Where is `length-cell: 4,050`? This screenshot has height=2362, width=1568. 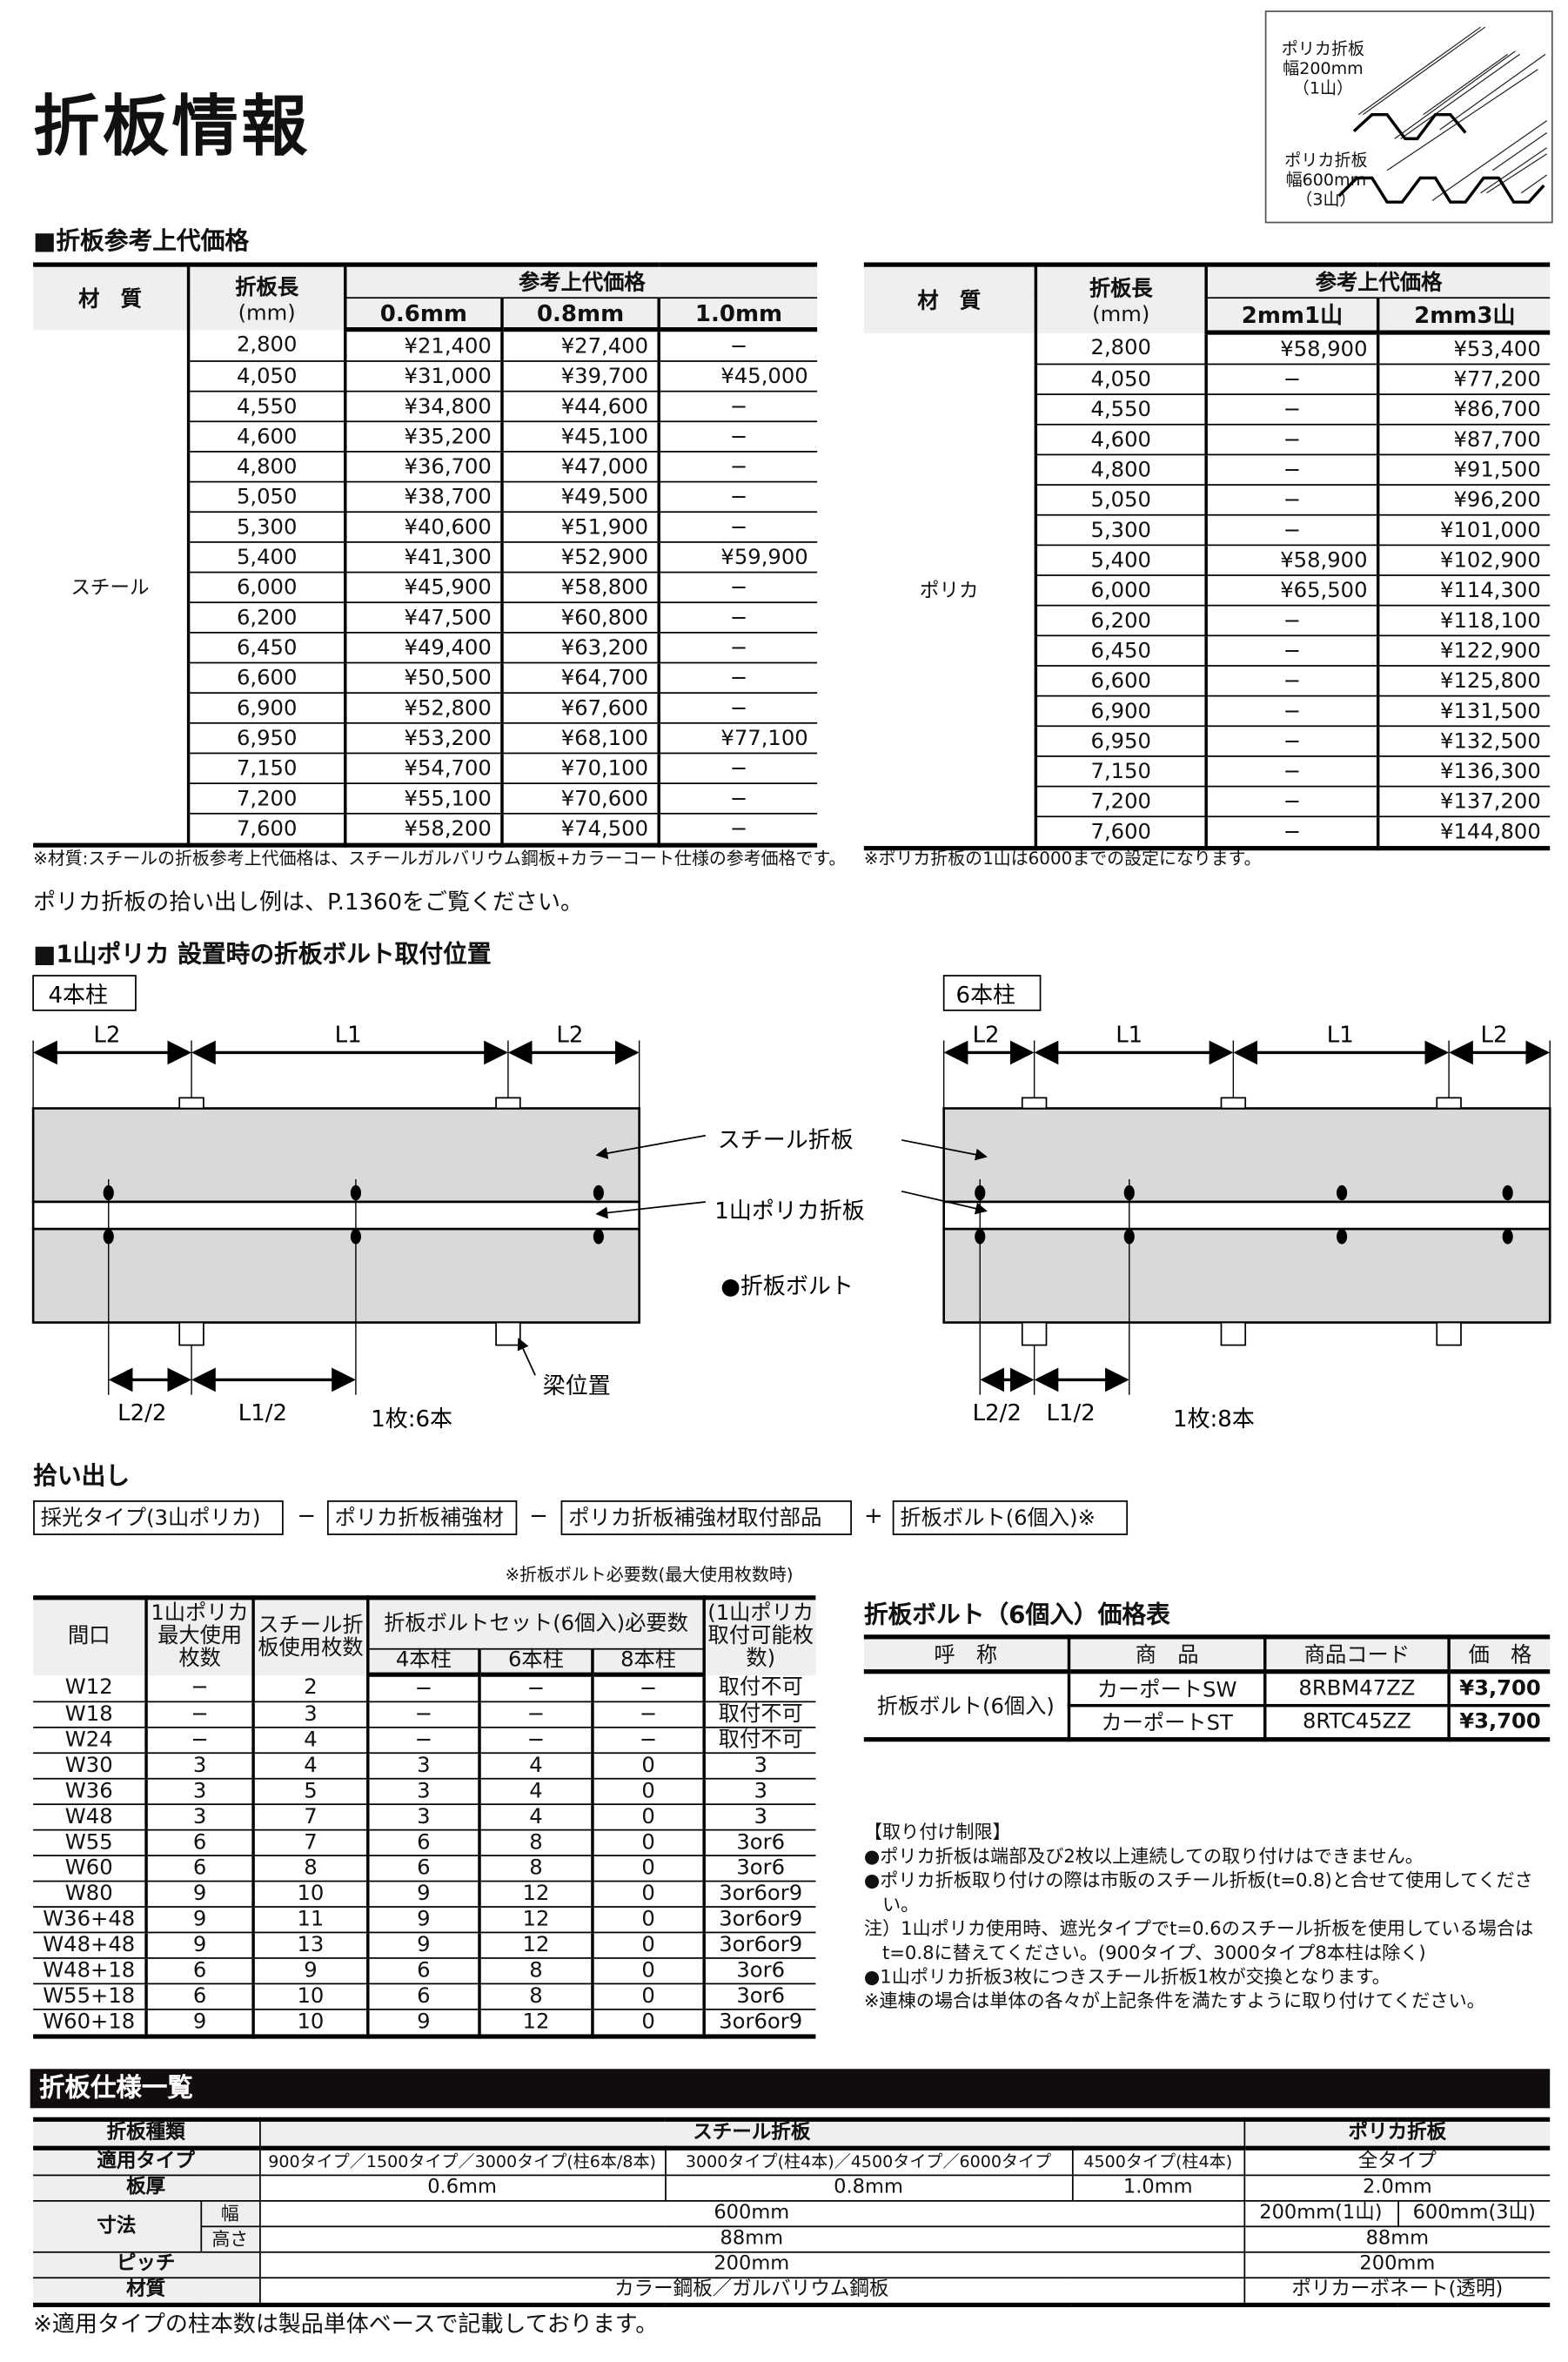 length-cell: 4,050 is located at coordinates (266, 377).